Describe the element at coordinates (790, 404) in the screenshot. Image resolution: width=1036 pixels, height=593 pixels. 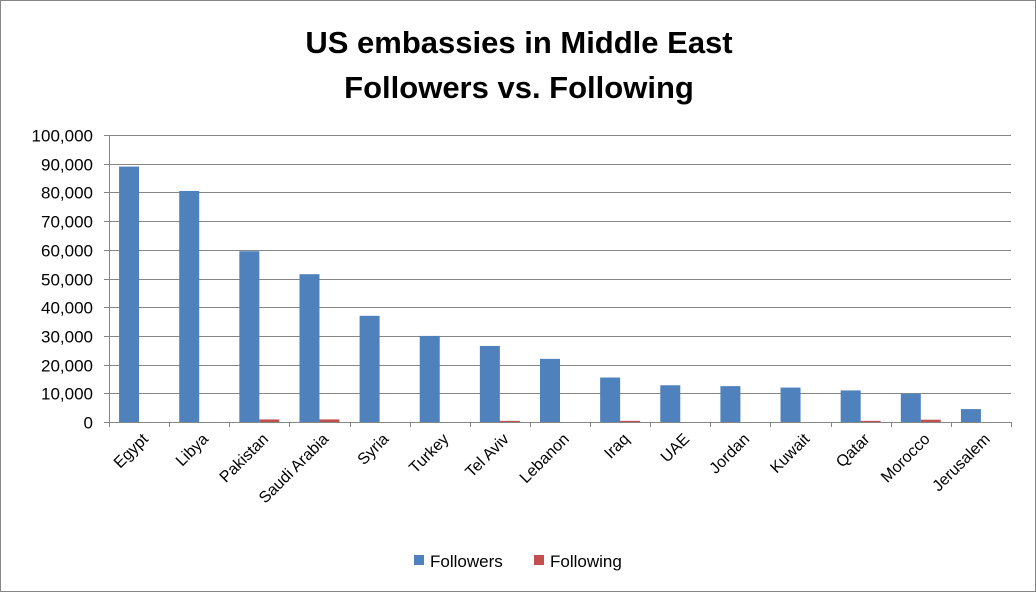
I see `bar-followers-kuwait` at that location.